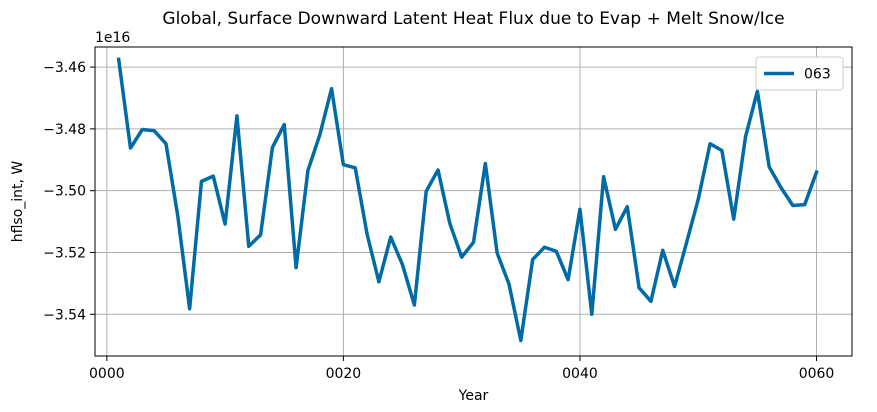 The height and width of the screenshot is (412, 877). What do you see at coordinates (107, 374) in the screenshot?
I see `x-tick-label: 0000` at bounding box center [107, 374].